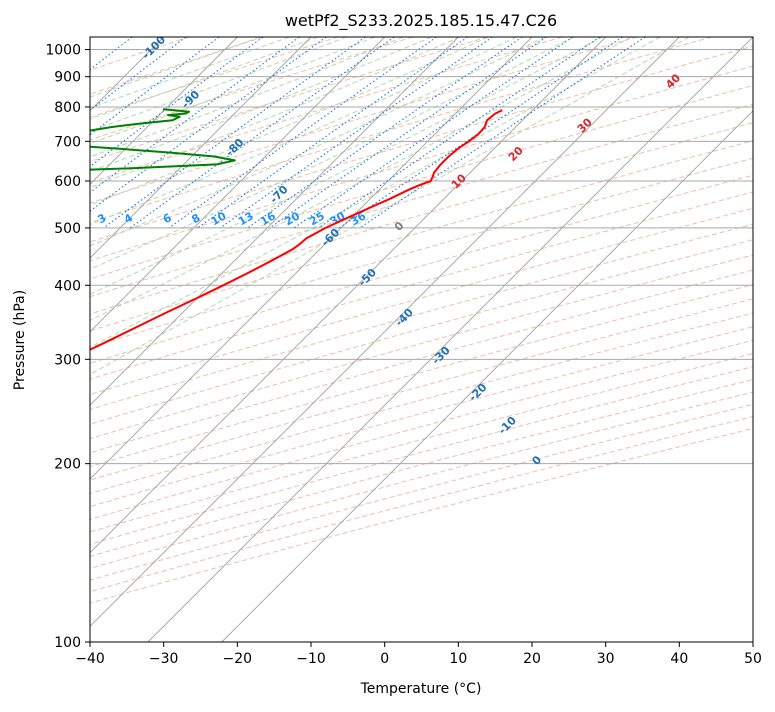  I want to click on x-axis-label: Temperature (°C), so click(421, 689).